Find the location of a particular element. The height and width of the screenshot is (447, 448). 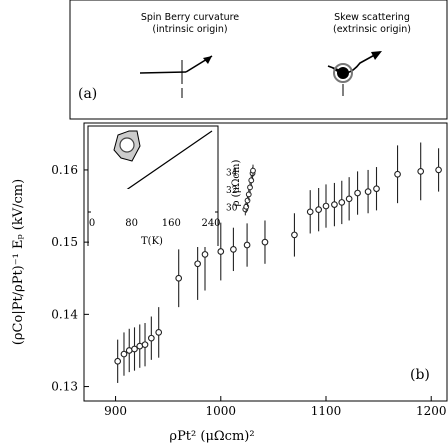

inset-resistivity: 0 80 160 240 30 32 34 T(K) ρ (μΩcm) is located at coordinates (171, 203).